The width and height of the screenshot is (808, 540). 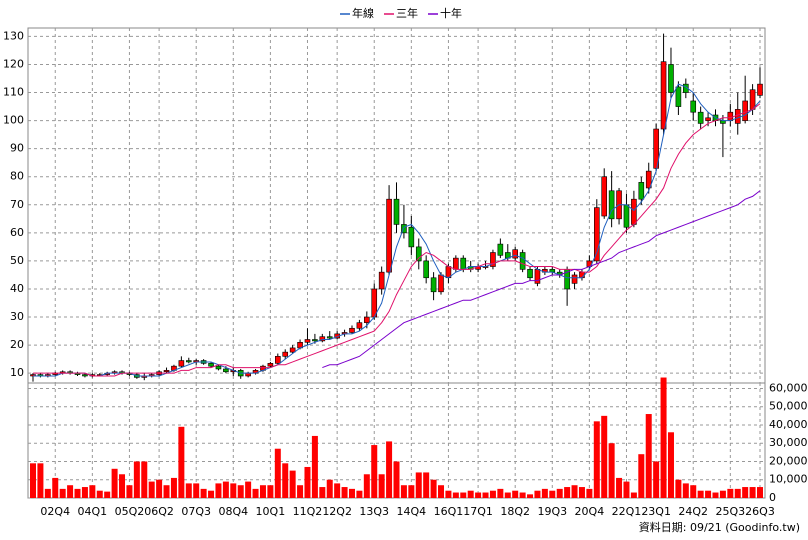 What do you see at coordinates (233, 511) in the screenshot?
I see `x-tick-label: 08Q4` at bounding box center [233, 511].